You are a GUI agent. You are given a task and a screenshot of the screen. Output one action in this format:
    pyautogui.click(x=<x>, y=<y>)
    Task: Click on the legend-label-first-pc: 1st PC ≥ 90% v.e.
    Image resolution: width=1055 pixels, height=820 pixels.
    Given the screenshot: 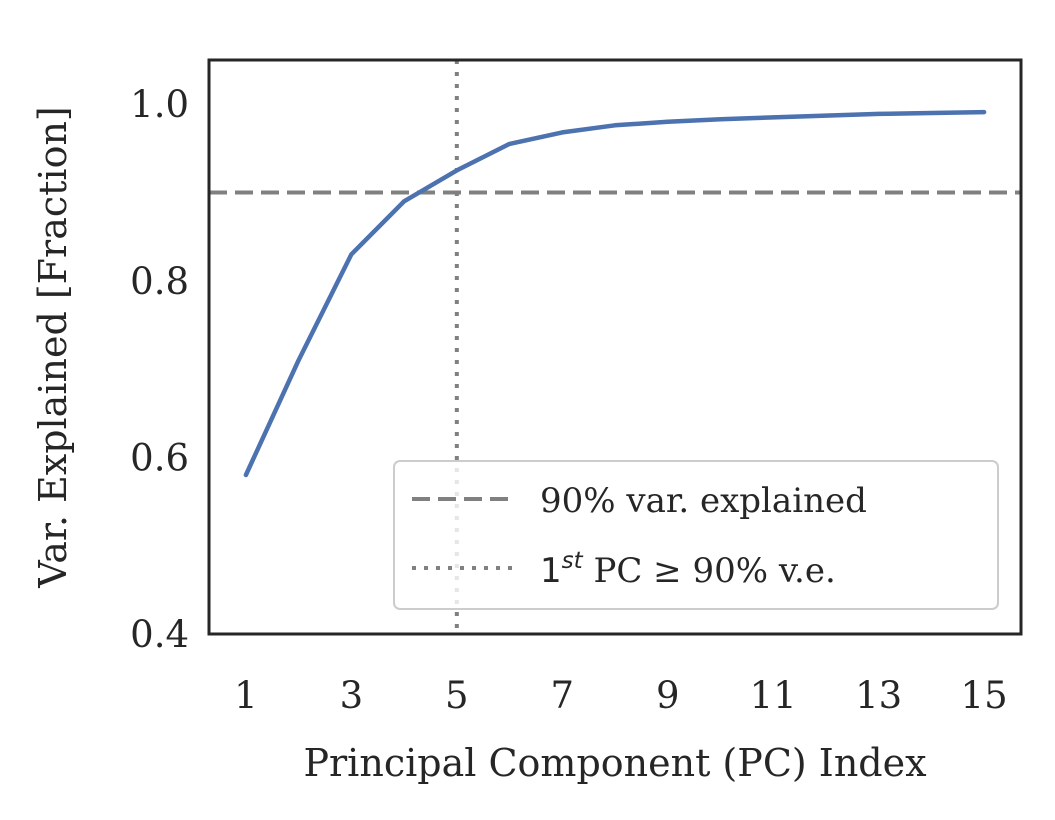 What is the action you would take?
    pyautogui.click(x=688, y=569)
    